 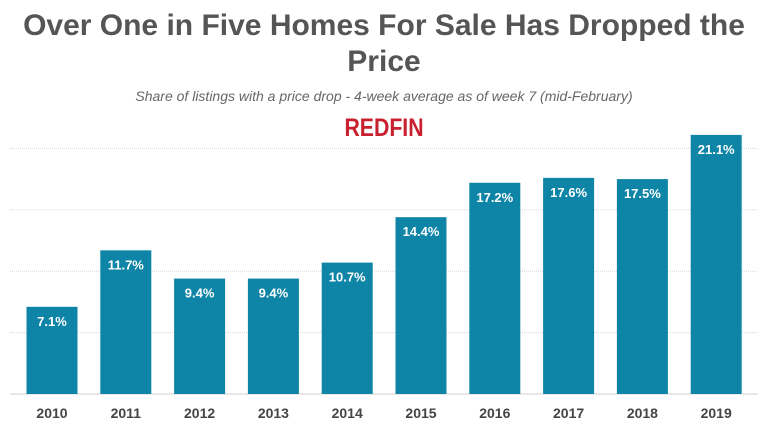 What do you see at coordinates (52, 321) in the screenshot?
I see `data-label-2010: 7.1%` at bounding box center [52, 321].